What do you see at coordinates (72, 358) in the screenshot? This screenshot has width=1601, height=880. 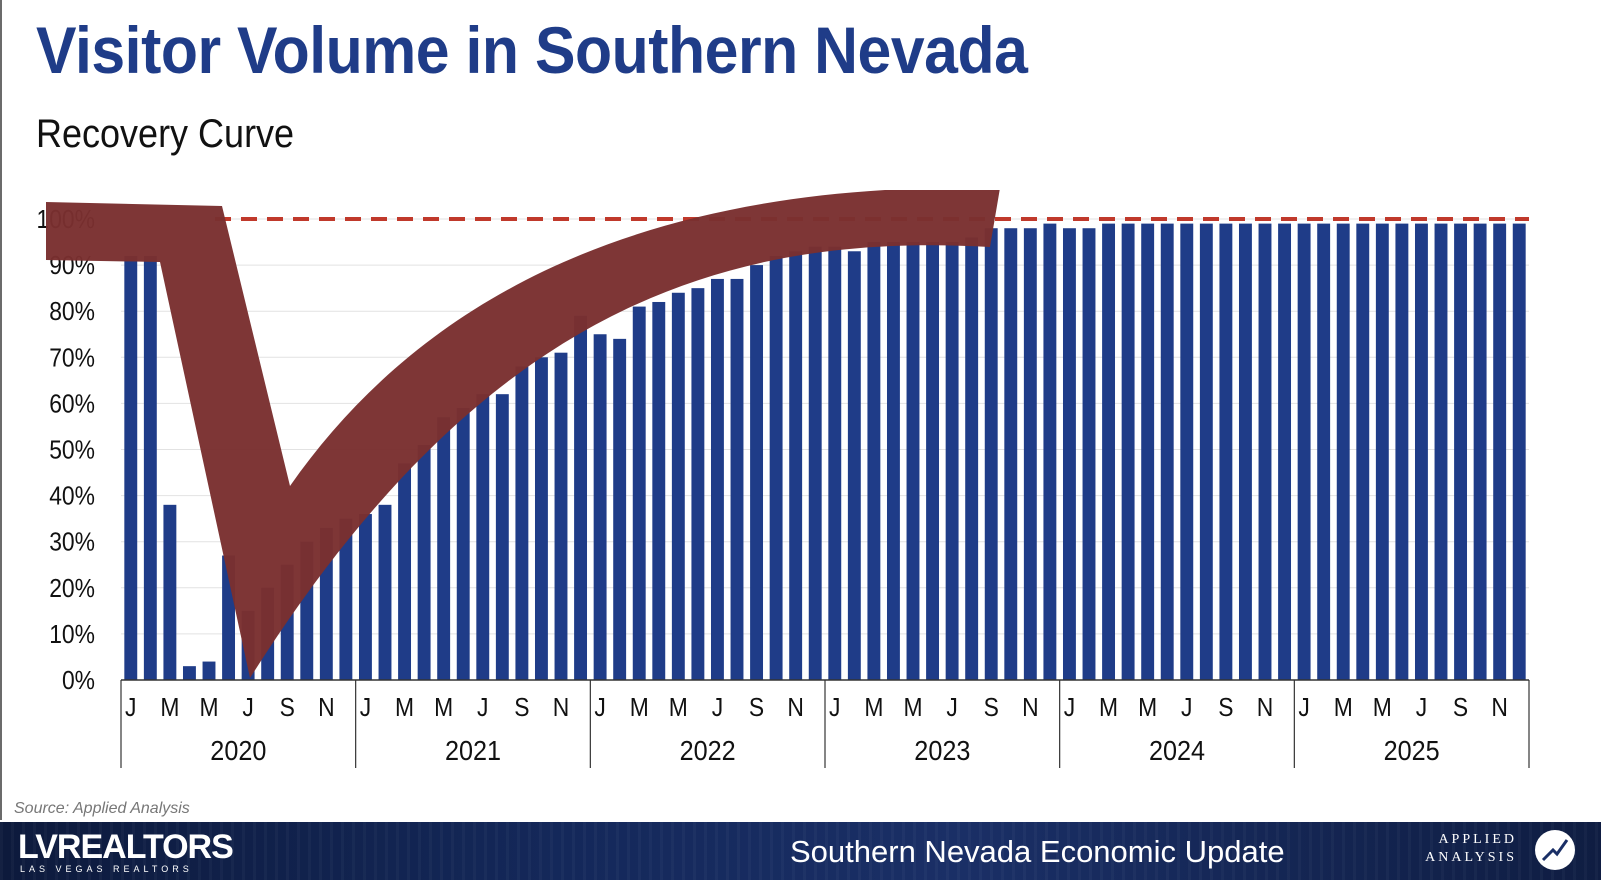 I see `y-tick-label: 70%` at bounding box center [72, 358].